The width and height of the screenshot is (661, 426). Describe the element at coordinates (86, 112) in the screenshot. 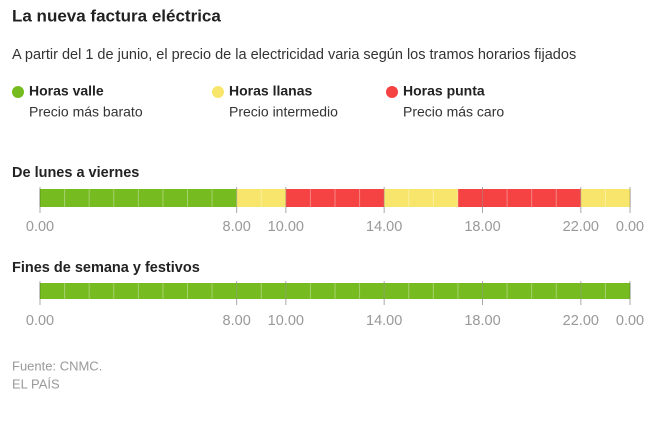

I see `legend-description: Precio más barato` at that location.